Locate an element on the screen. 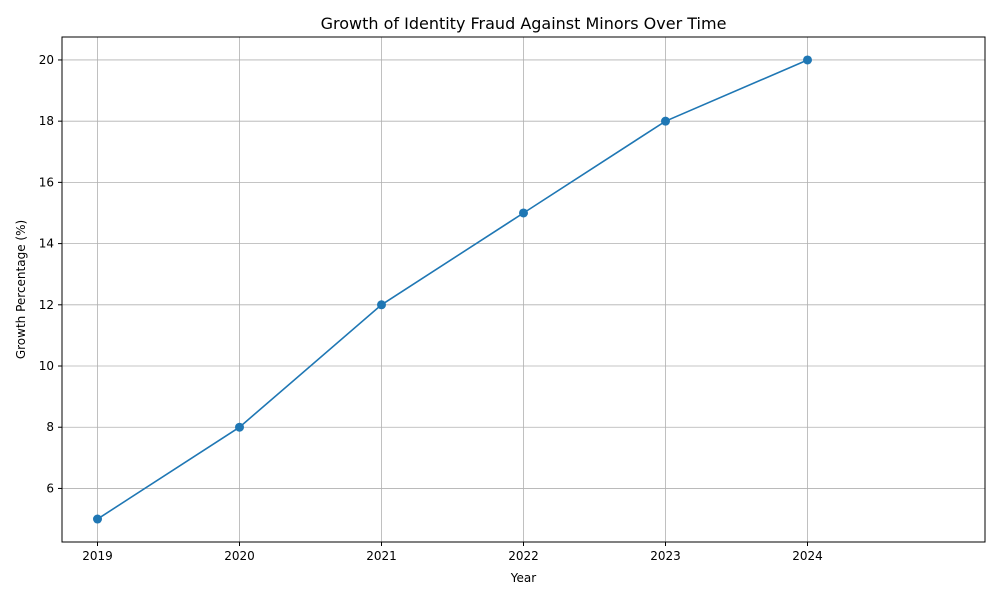  y-tick-label: 8 is located at coordinates (50, 427).